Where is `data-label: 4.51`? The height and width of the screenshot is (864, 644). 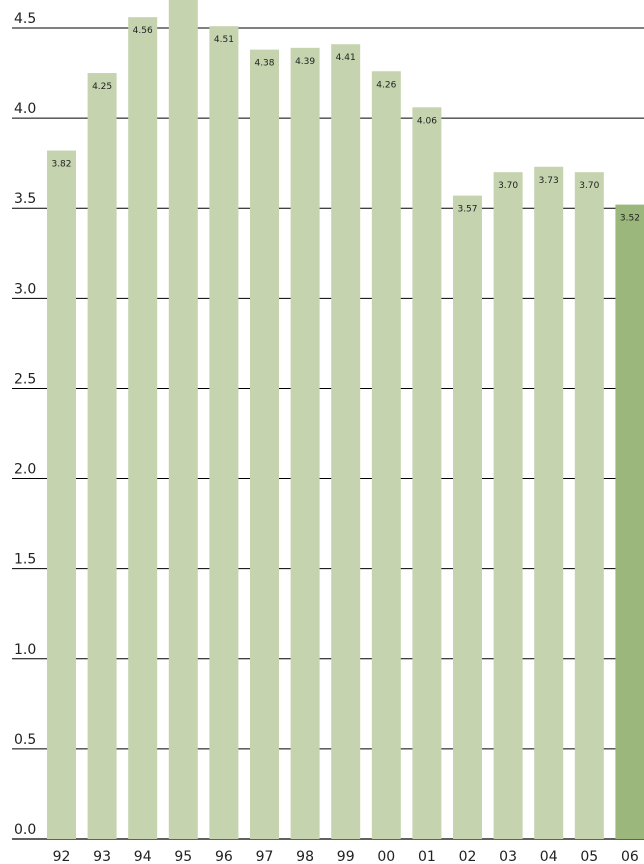 data-label: 4.51 is located at coordinates (224, 40).